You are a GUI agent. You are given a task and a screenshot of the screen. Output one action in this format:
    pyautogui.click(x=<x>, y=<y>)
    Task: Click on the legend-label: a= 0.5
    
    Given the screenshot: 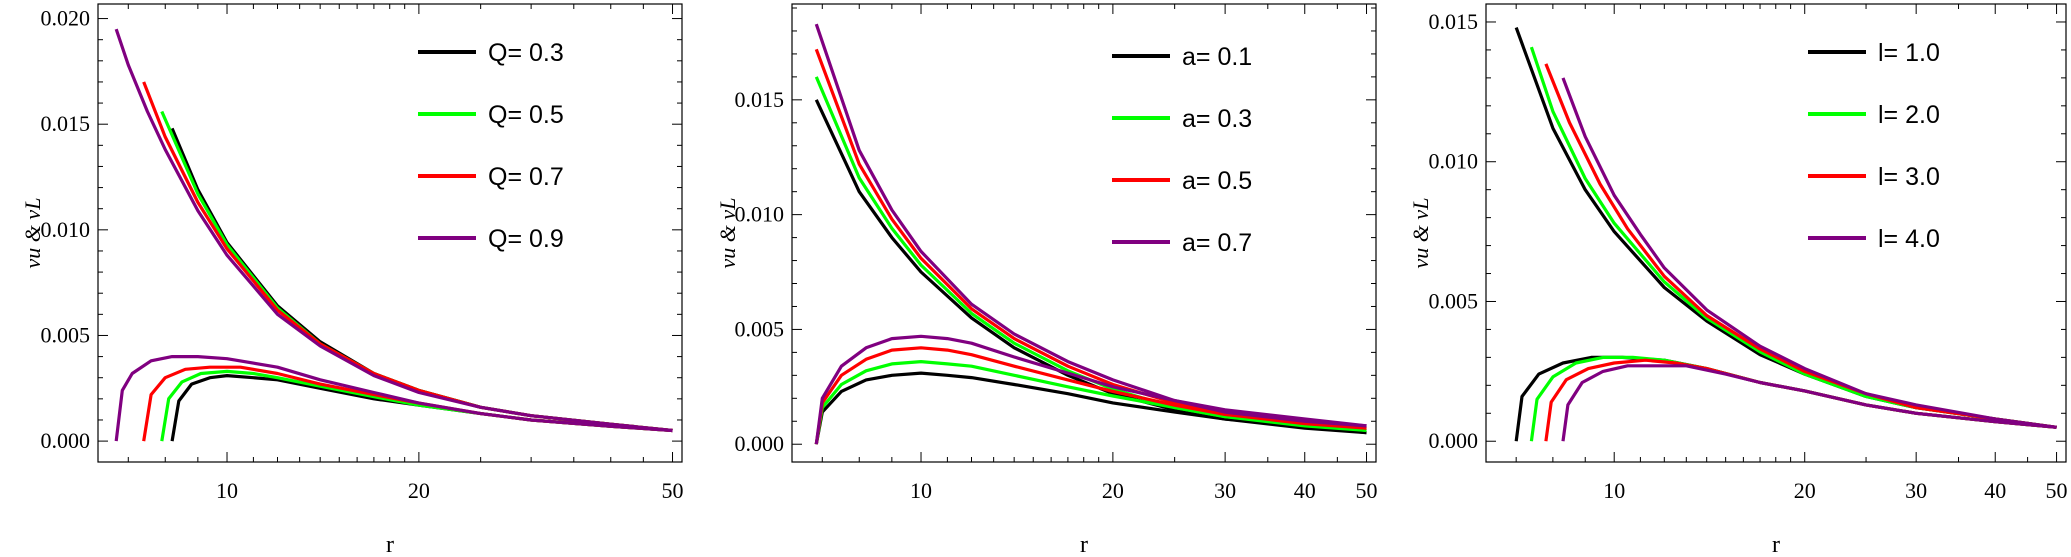 What is the action you would take?
    pyautogui.click(x=1217, y=181)
    